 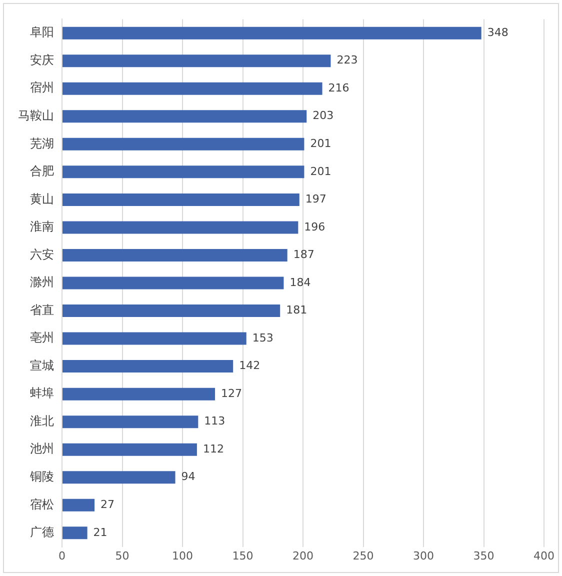 I want to click on y-tick-label: 宿州, so click(x=42, y=87).